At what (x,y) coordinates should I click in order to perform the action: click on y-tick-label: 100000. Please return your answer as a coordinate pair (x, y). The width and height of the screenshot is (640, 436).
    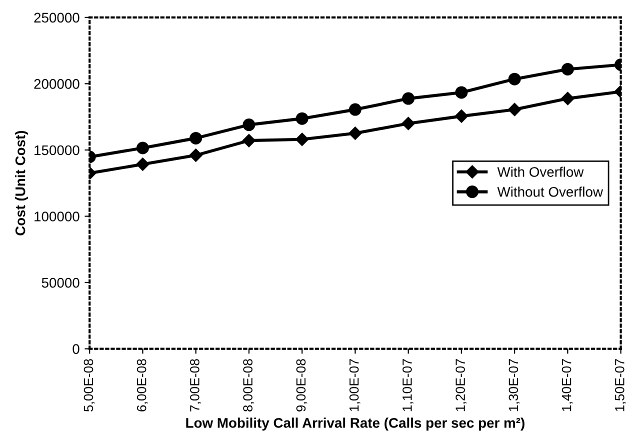
    Looking at the image, I should click on (57, 217).